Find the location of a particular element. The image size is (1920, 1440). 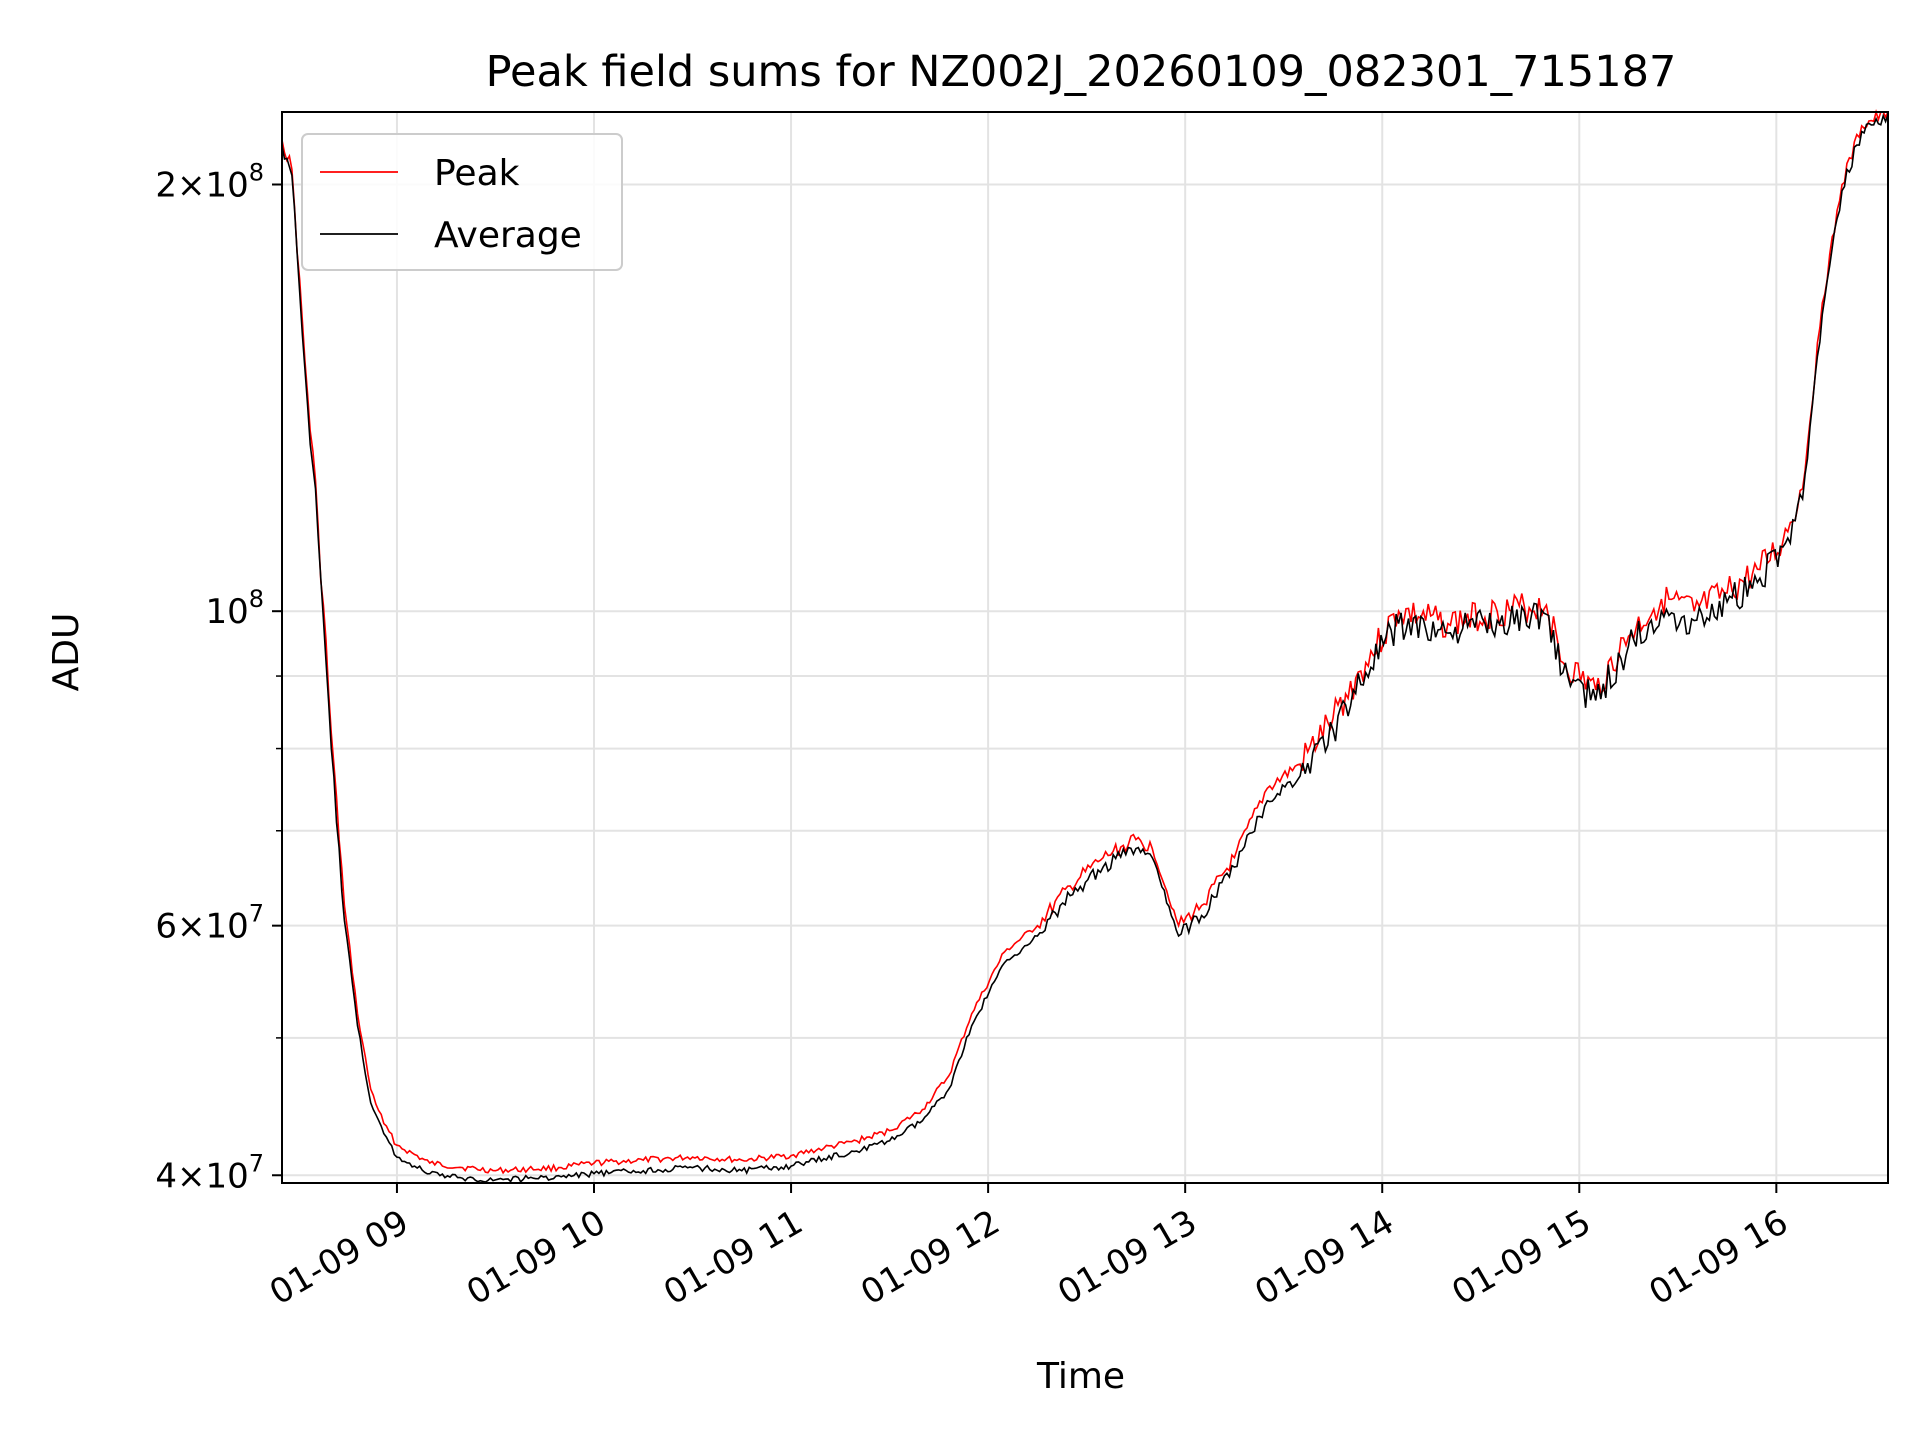

y-axis: 4×107 6×107 108 2×108 is located at coordinates (218, 677).